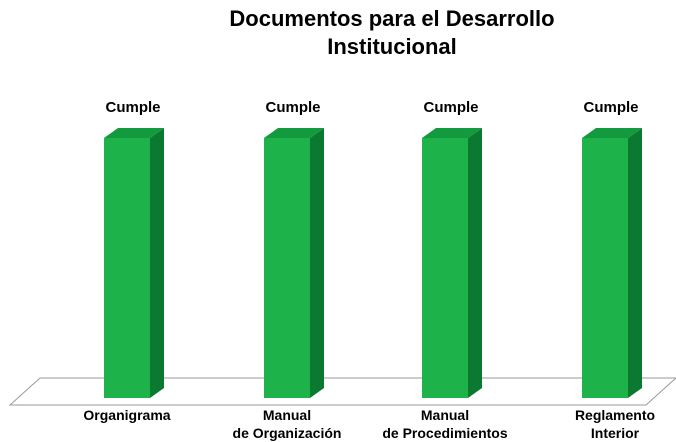 The width and height of the screenshot is (676, 442). What do you see at coordinates (444, 433) in the screenshot?
I see `x-tick-label: de Procedimientos` at bounding box center [444, 433].